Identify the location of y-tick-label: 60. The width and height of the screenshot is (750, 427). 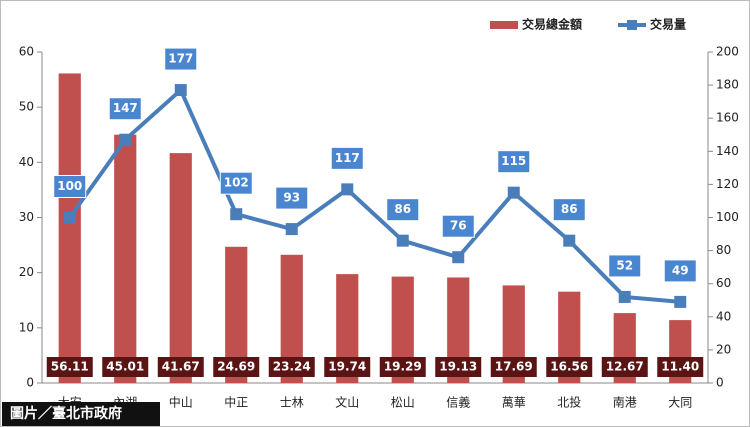
(26, 52).